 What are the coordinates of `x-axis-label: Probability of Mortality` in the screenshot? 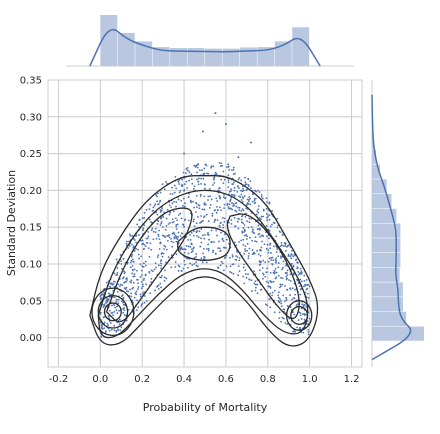 It's located at (205, 407).